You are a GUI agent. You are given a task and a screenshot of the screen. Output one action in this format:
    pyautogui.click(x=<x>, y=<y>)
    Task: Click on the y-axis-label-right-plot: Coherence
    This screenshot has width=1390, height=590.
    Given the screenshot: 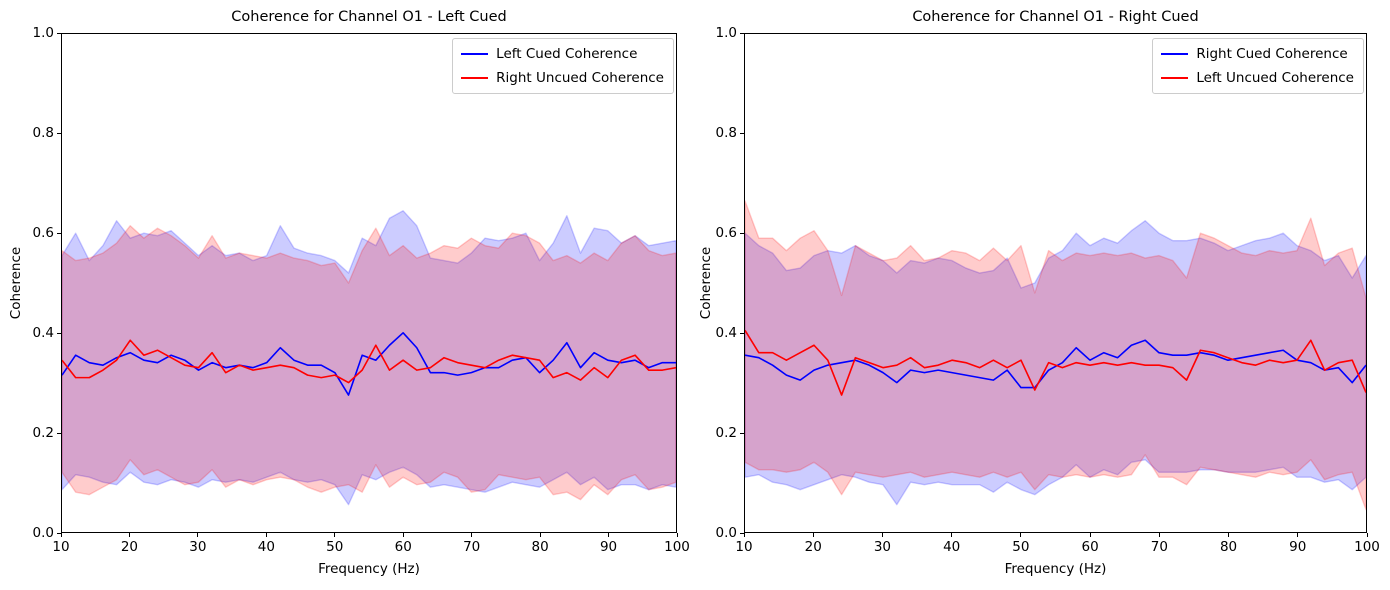 What is the action you would take?
    pyautogui.click(x=706, y=283)
    